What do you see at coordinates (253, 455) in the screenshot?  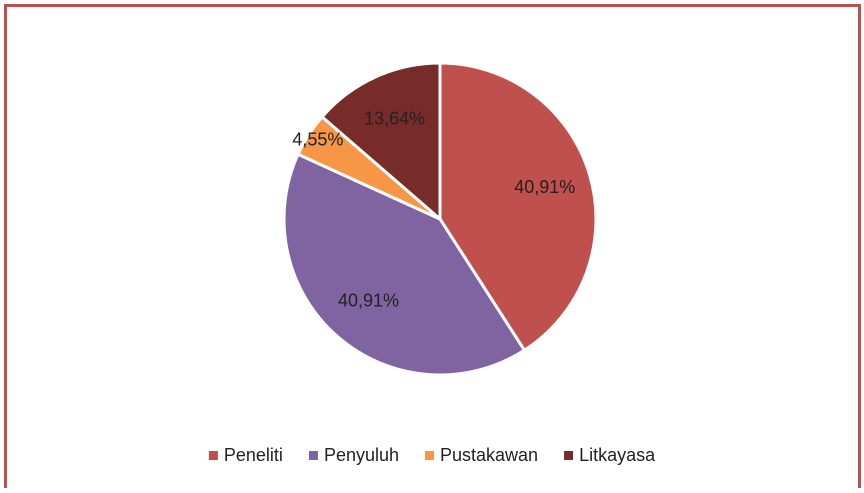 I see `legend-label: Peneliti` at bounding box center [253, 455].